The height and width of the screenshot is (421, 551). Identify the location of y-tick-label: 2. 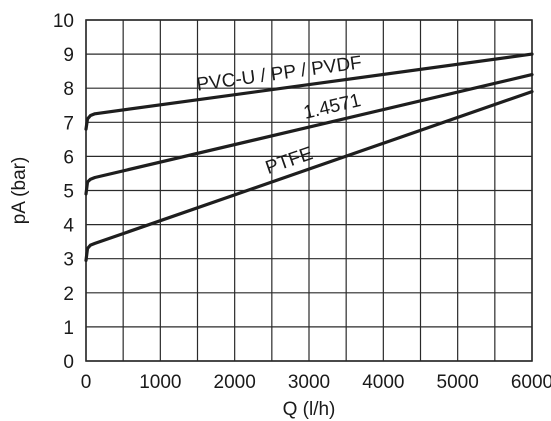
(68, 294).